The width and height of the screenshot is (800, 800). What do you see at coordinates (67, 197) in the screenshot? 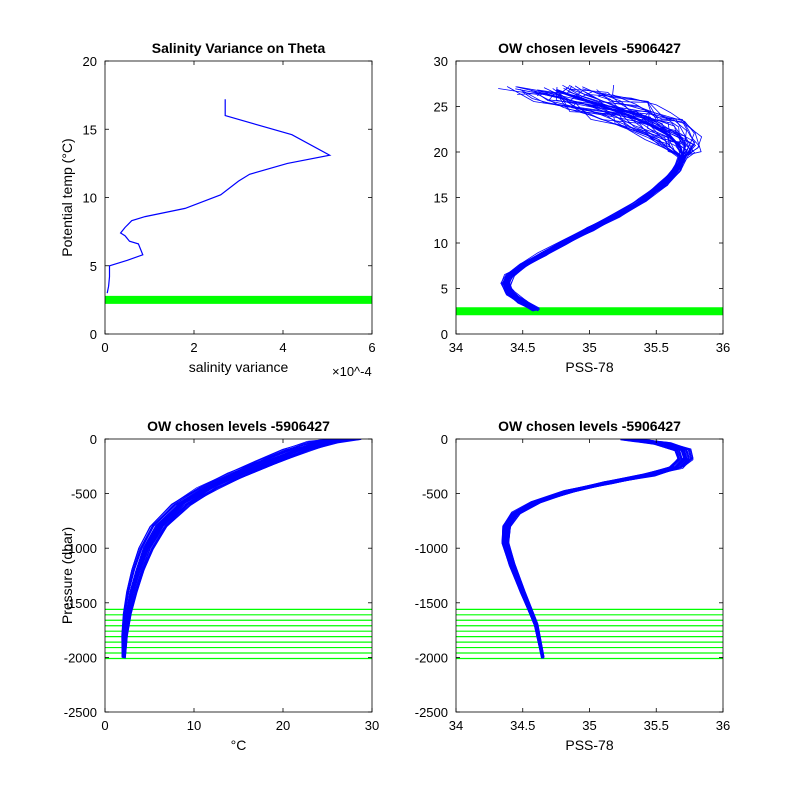
I see `y-axis-label: Potential temp (°C)` at bounding box center [67, 197].